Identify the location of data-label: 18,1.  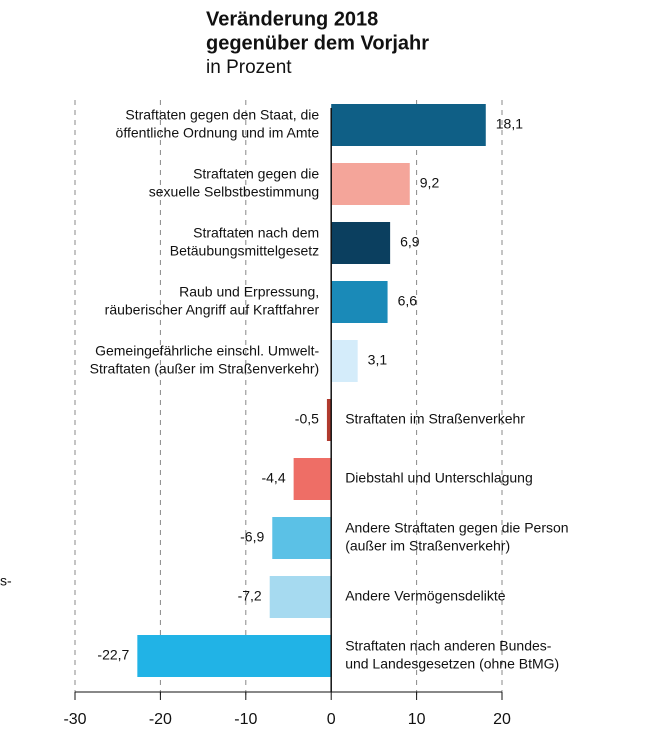
(509, 124).